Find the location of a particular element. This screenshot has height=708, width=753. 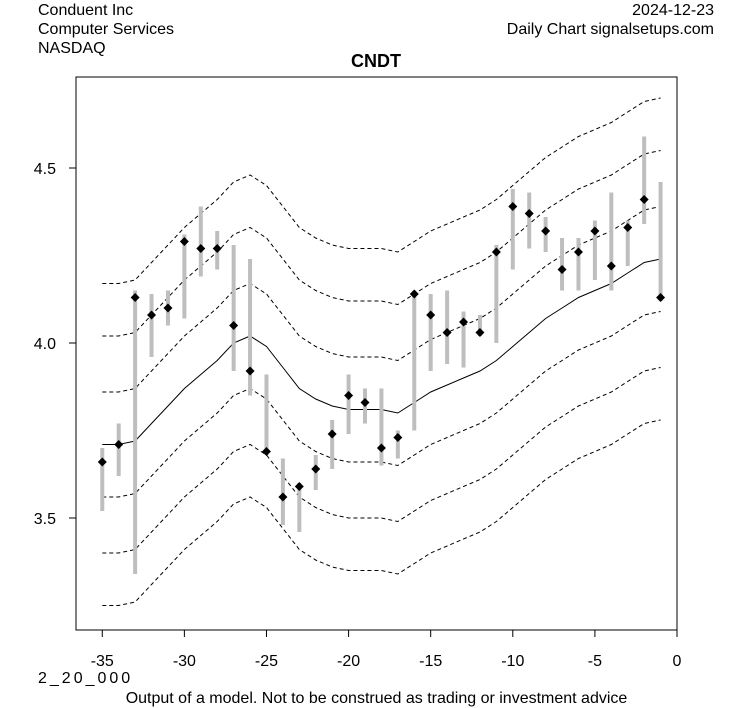

chart-date: 2024-12-23 is located at coordinates (673, 10).